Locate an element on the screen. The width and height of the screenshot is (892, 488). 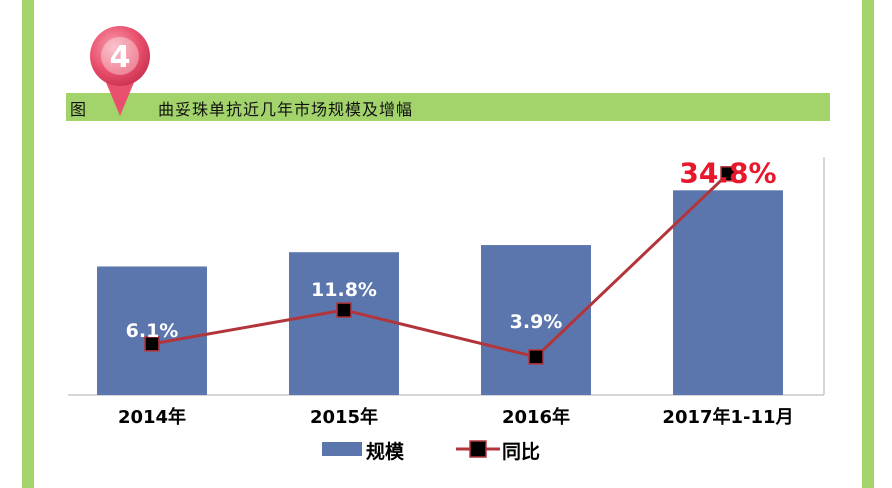
legend-line-label: 同比 is located at coordinates (521, 452).